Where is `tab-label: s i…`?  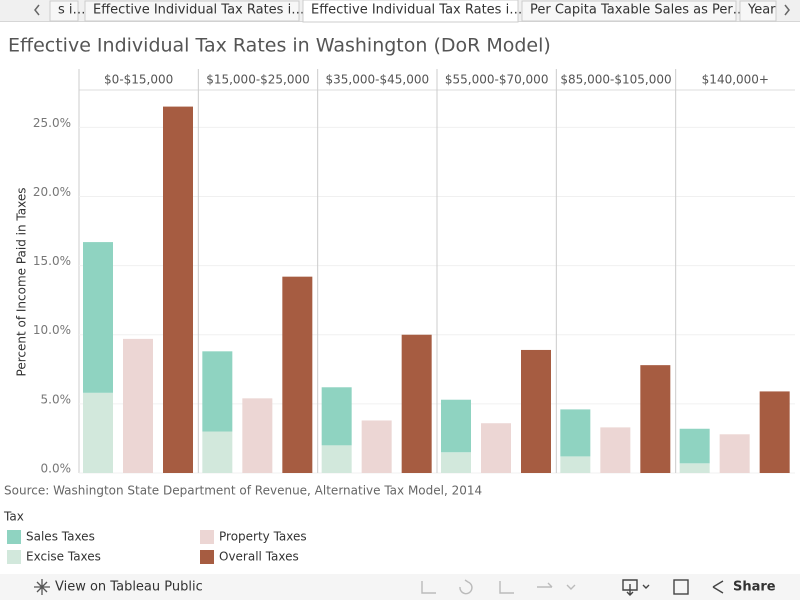 tab-label: s i… is located at coordinates (72, 10).